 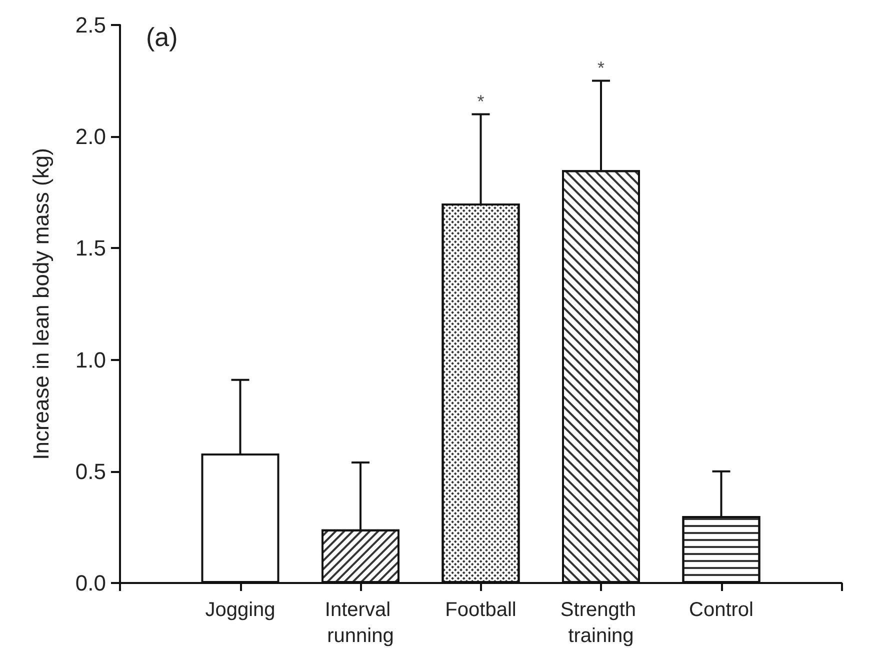 What do you see at coordinates (41, 304) in the screenshot?
I see `y-axis-title: Increase in lean body mass (kg)` at bounding box center [41, 304].